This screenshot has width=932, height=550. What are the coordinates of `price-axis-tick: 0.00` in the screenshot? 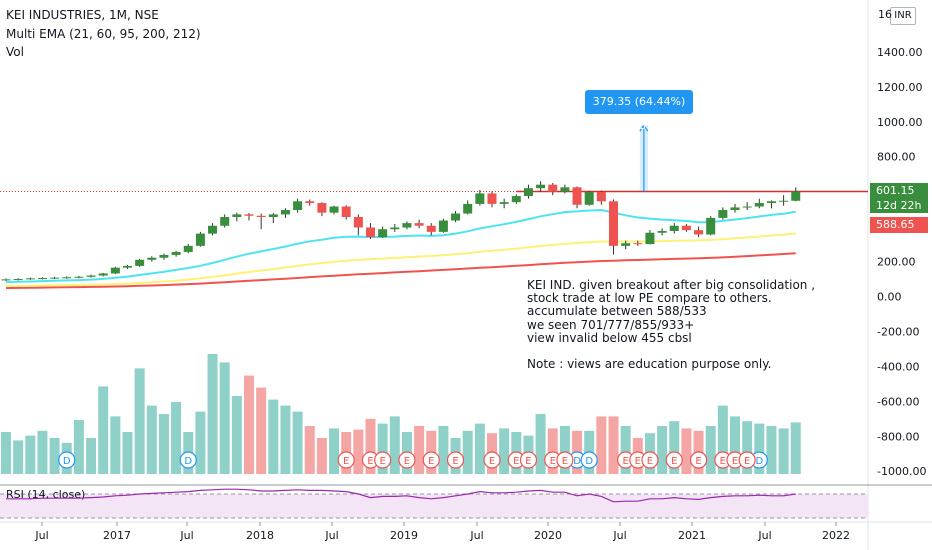 It's located at (889, 297).